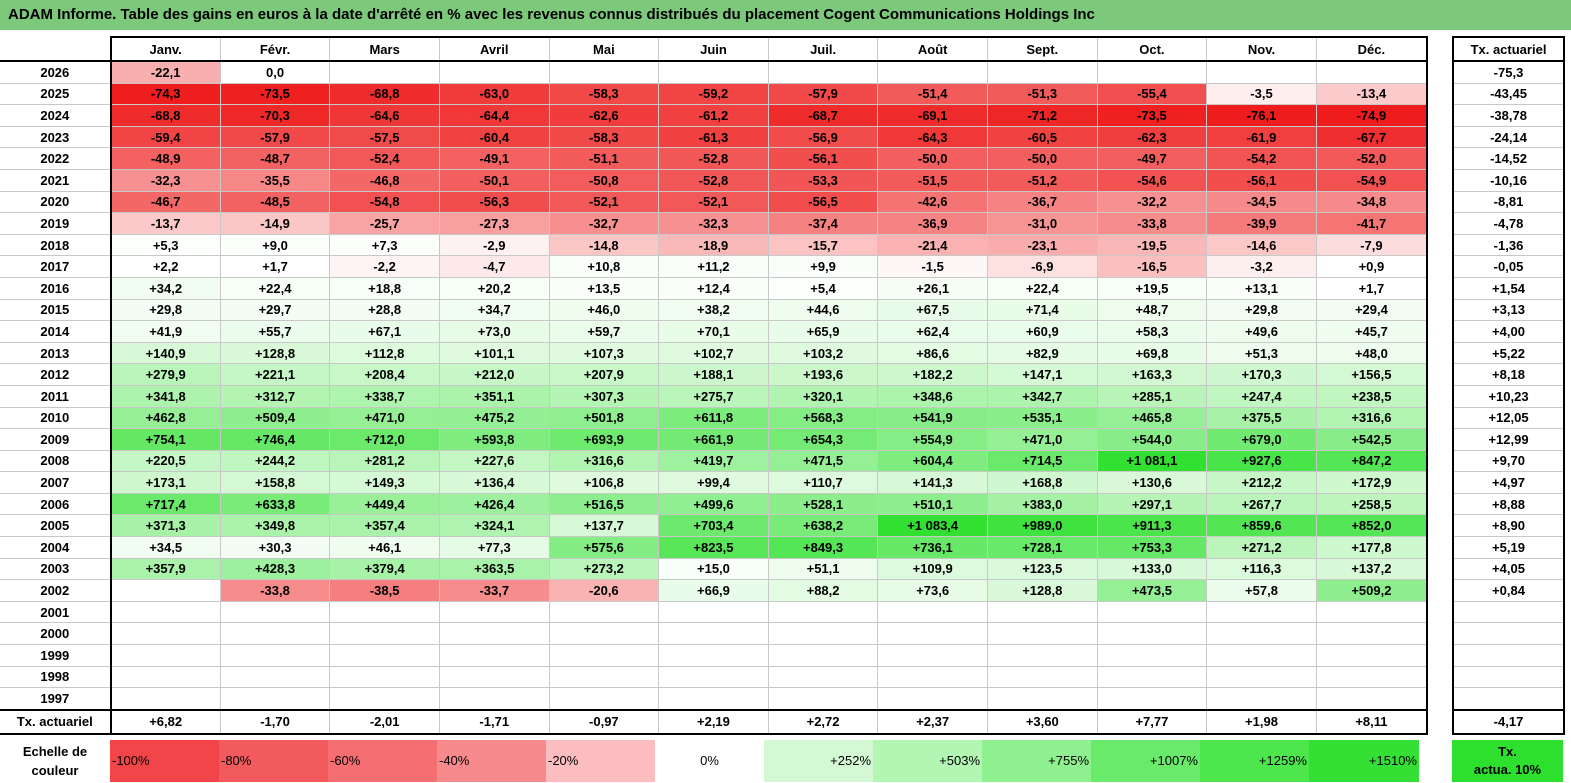  I want to click on value-cell: +258,5, so click(1371, 504).